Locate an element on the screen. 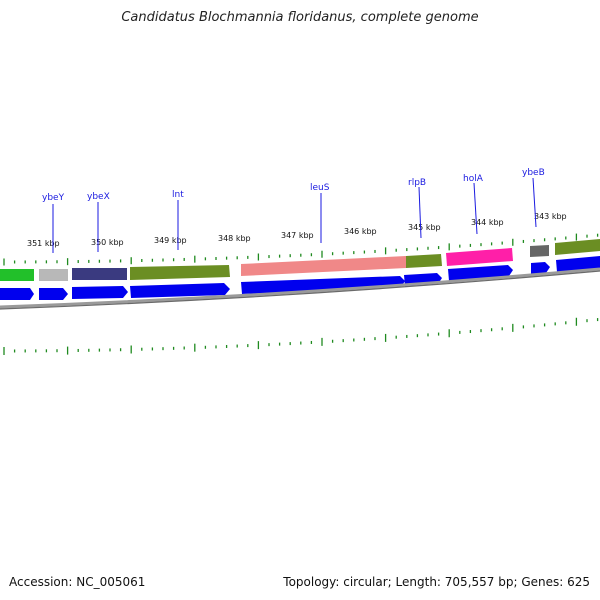  gene-block-olive-right is located at coordinates (577, 247).